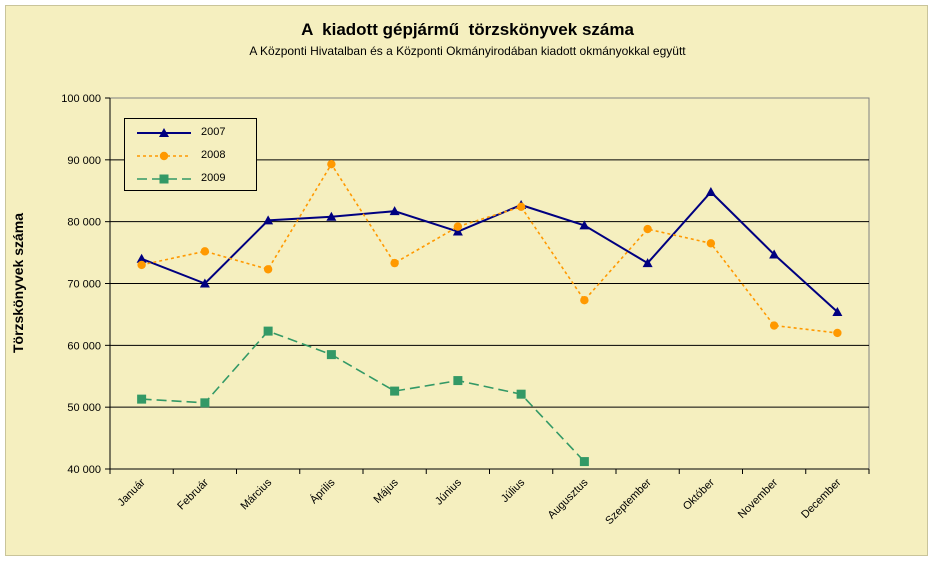 The image size is (935, 562). Describe the element at coordinates (568, 498) in the screenshot. I see `x-tick-label: Augusztus` at that location.